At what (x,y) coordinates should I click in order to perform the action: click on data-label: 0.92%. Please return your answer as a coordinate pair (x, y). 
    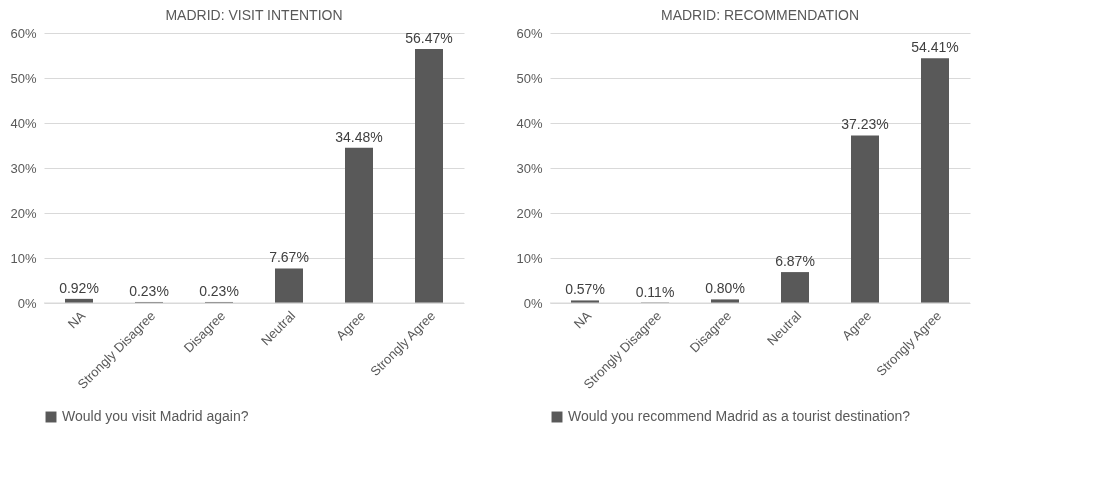
    Looking at the image, I should click on (79, 287).